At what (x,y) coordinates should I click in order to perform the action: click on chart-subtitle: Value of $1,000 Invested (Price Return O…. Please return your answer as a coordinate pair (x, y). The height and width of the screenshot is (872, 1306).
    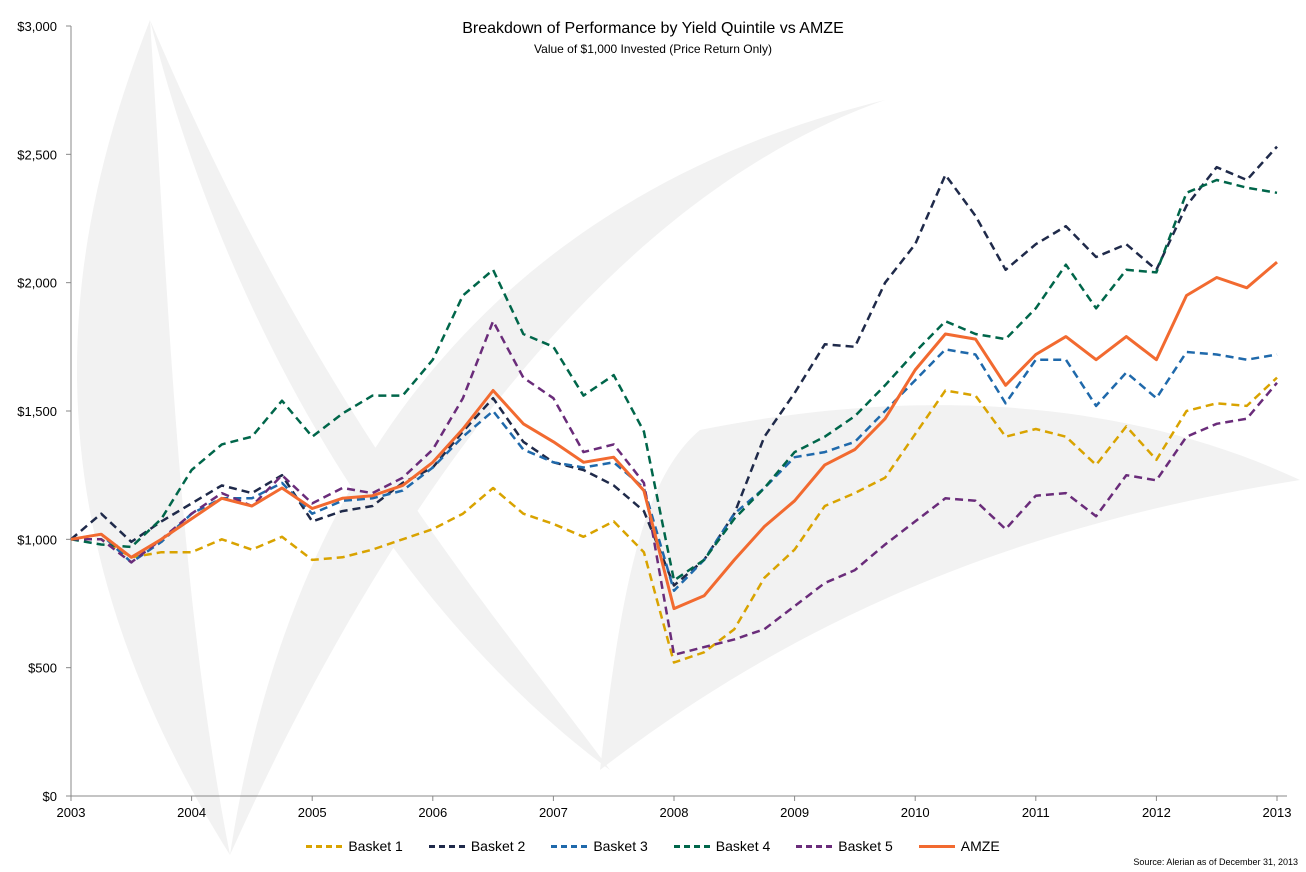
    Looking at the image, I should click on (653, 49).